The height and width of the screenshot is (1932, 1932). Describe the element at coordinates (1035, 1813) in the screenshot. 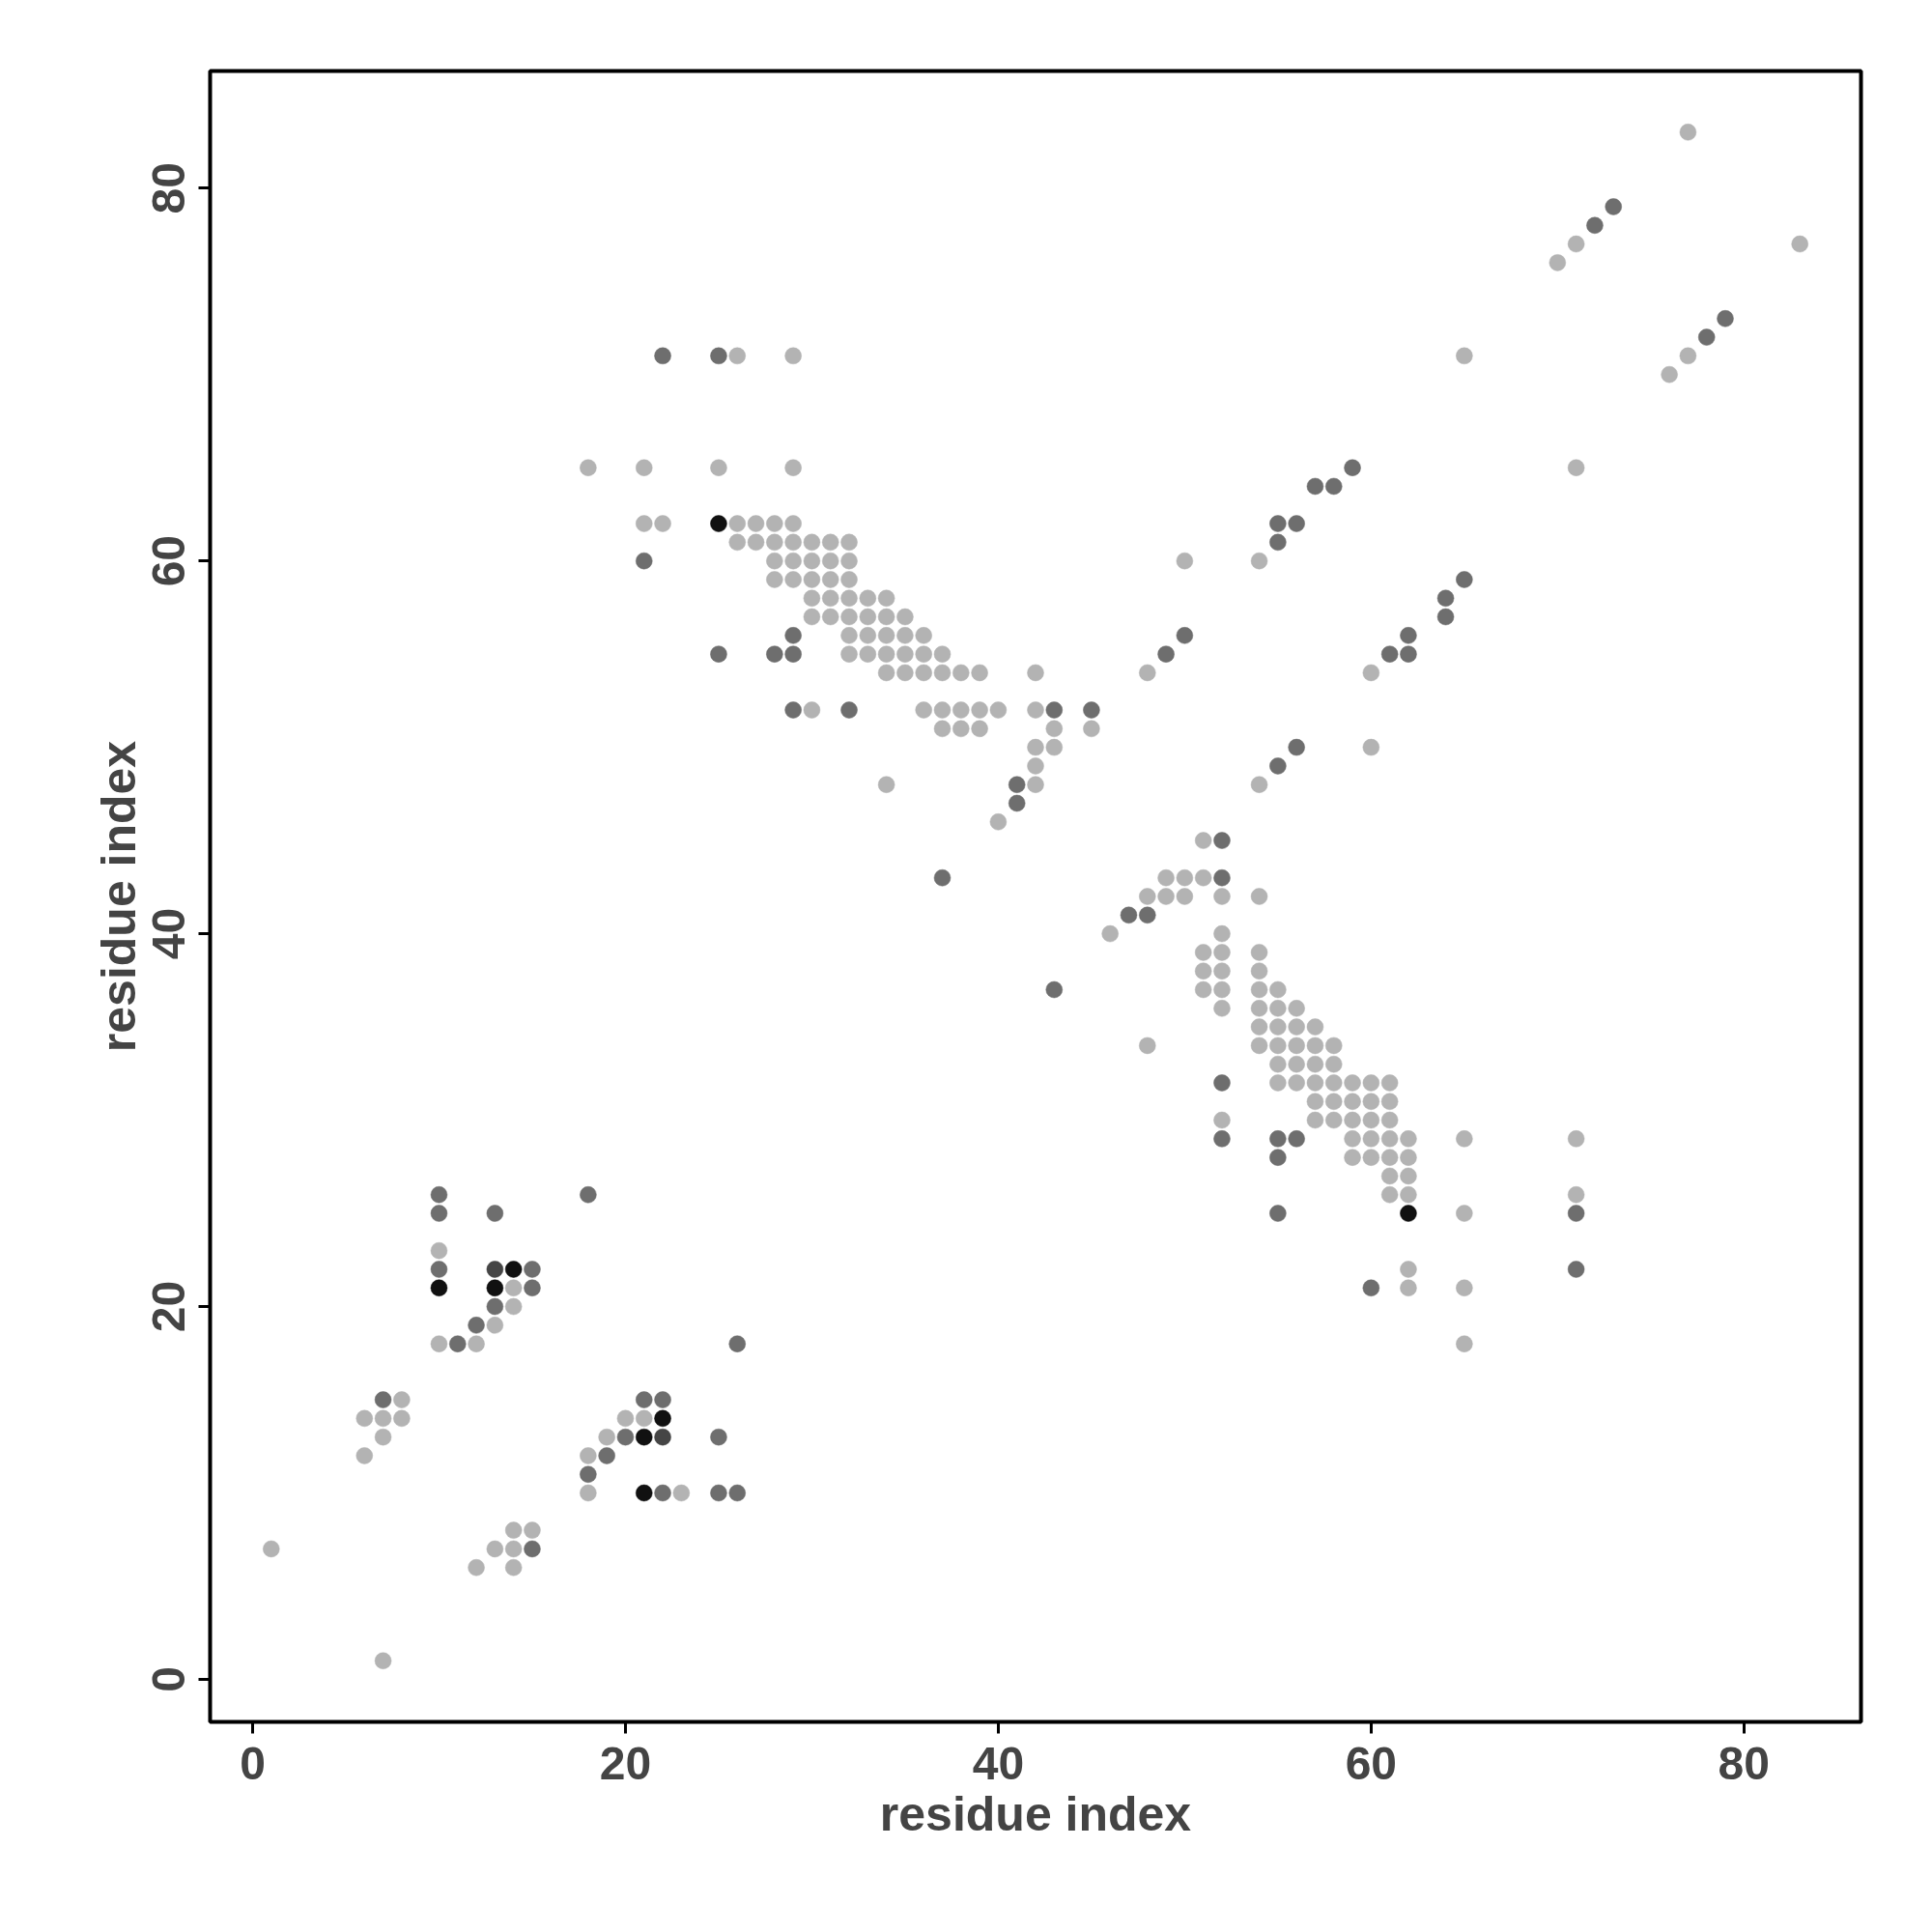

I see `x-axis-title: residue index` at that location.